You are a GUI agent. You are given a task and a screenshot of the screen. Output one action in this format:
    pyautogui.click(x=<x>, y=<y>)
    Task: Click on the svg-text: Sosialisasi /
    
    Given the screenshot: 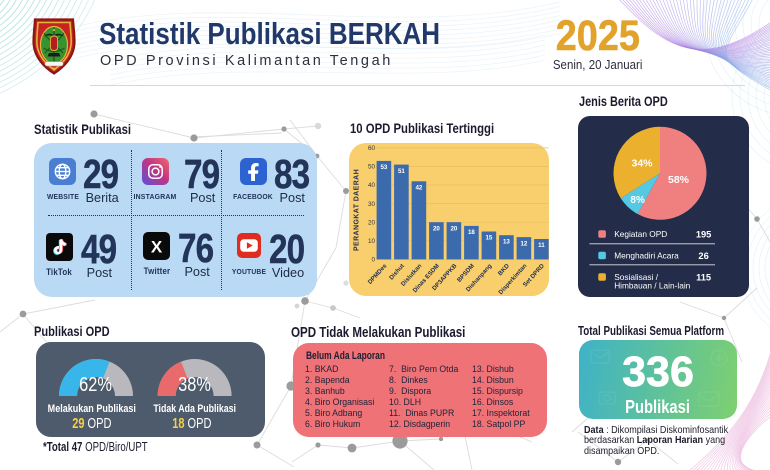 What is the action you would take?
    pyautogui.click(x=636, y=277)
    